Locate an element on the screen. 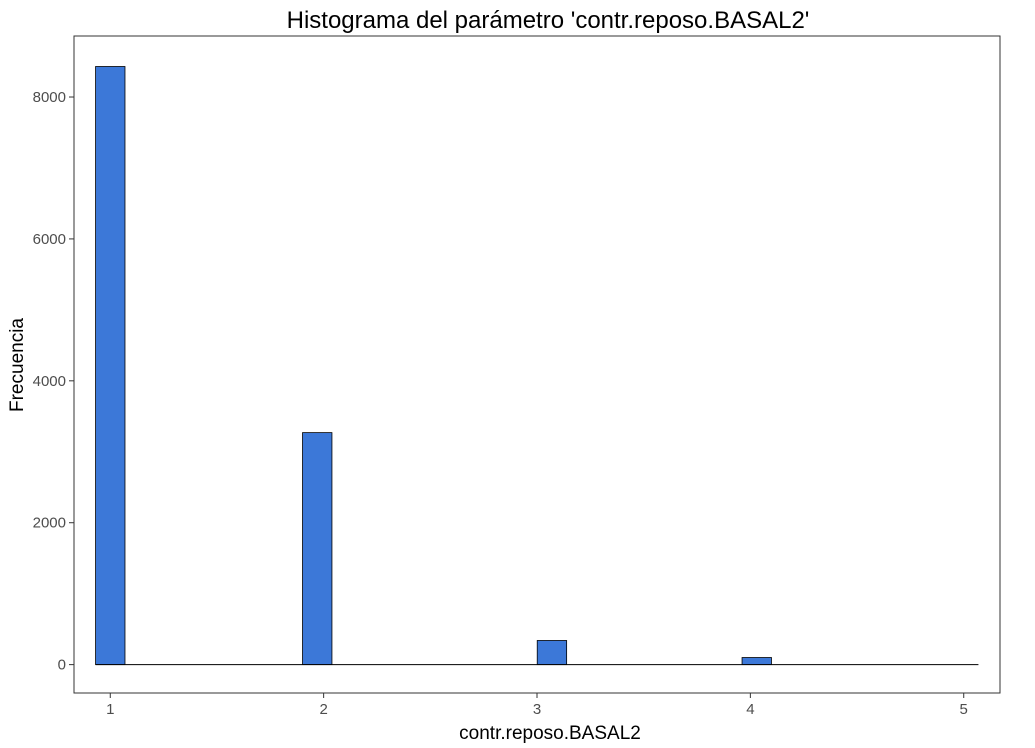  y-axis: 0 2000 4000 6000 8000 is located at coordinates (53, 381).